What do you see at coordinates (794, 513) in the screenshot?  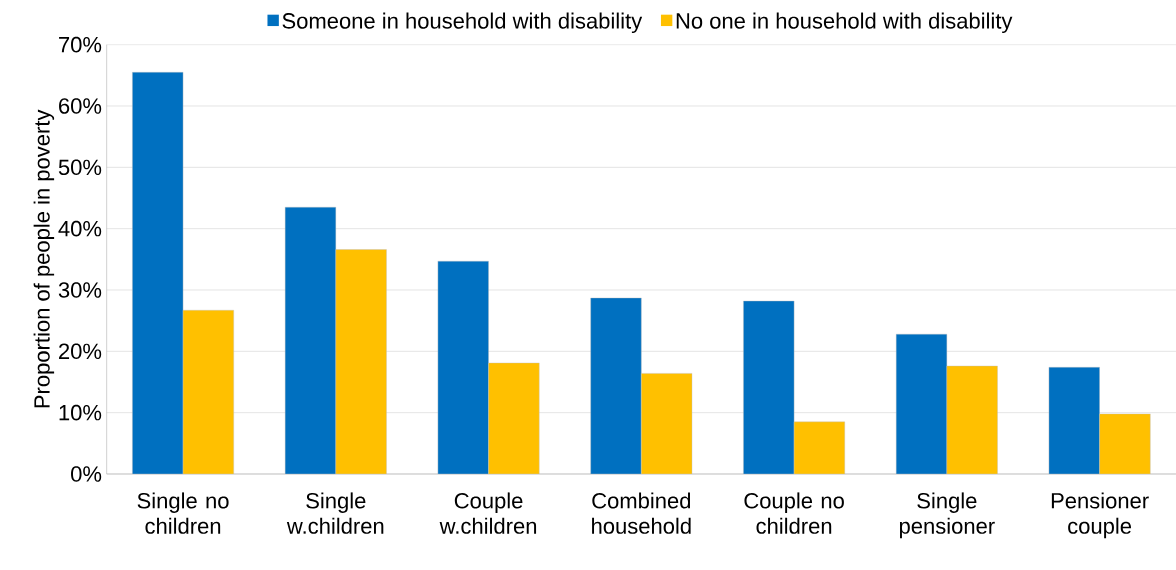 I see `x-tick-label: Couple no children` at bounding box center [794, 513].